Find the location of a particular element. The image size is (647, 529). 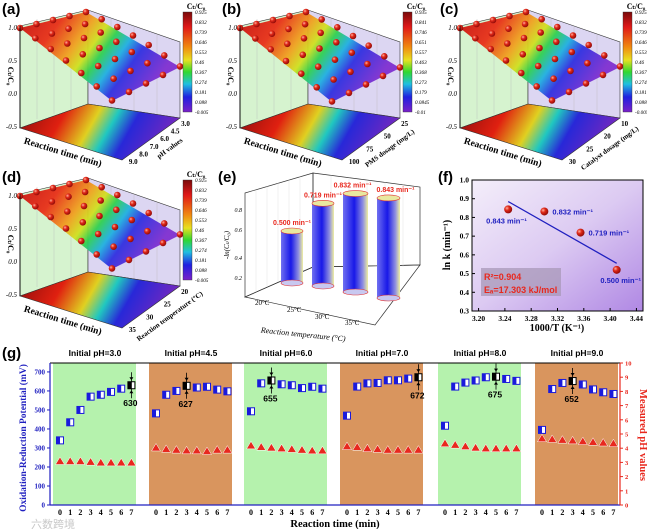

time-tick-label: 1 is located at coordinates (166, 512).